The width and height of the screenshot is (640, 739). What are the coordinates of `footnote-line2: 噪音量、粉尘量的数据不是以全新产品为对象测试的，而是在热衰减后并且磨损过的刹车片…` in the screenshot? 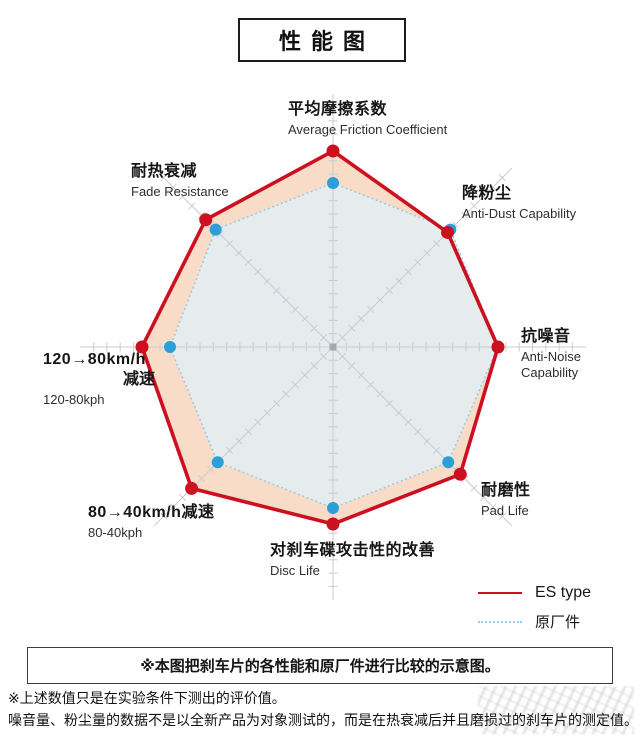 It's located at (323, 719).